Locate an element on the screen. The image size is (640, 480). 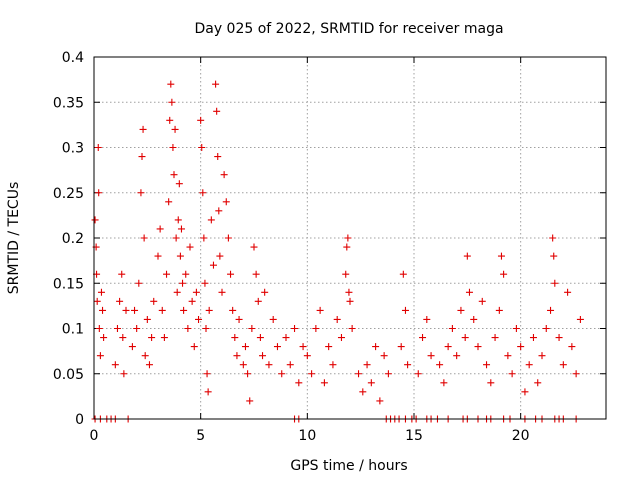
x-tick-label: 15 is located at coordinates (414, 436).